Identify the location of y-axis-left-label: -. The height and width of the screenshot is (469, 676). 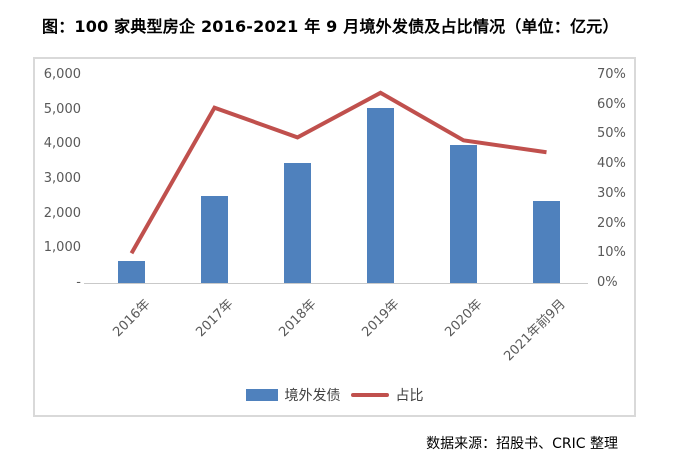
(78, 282).